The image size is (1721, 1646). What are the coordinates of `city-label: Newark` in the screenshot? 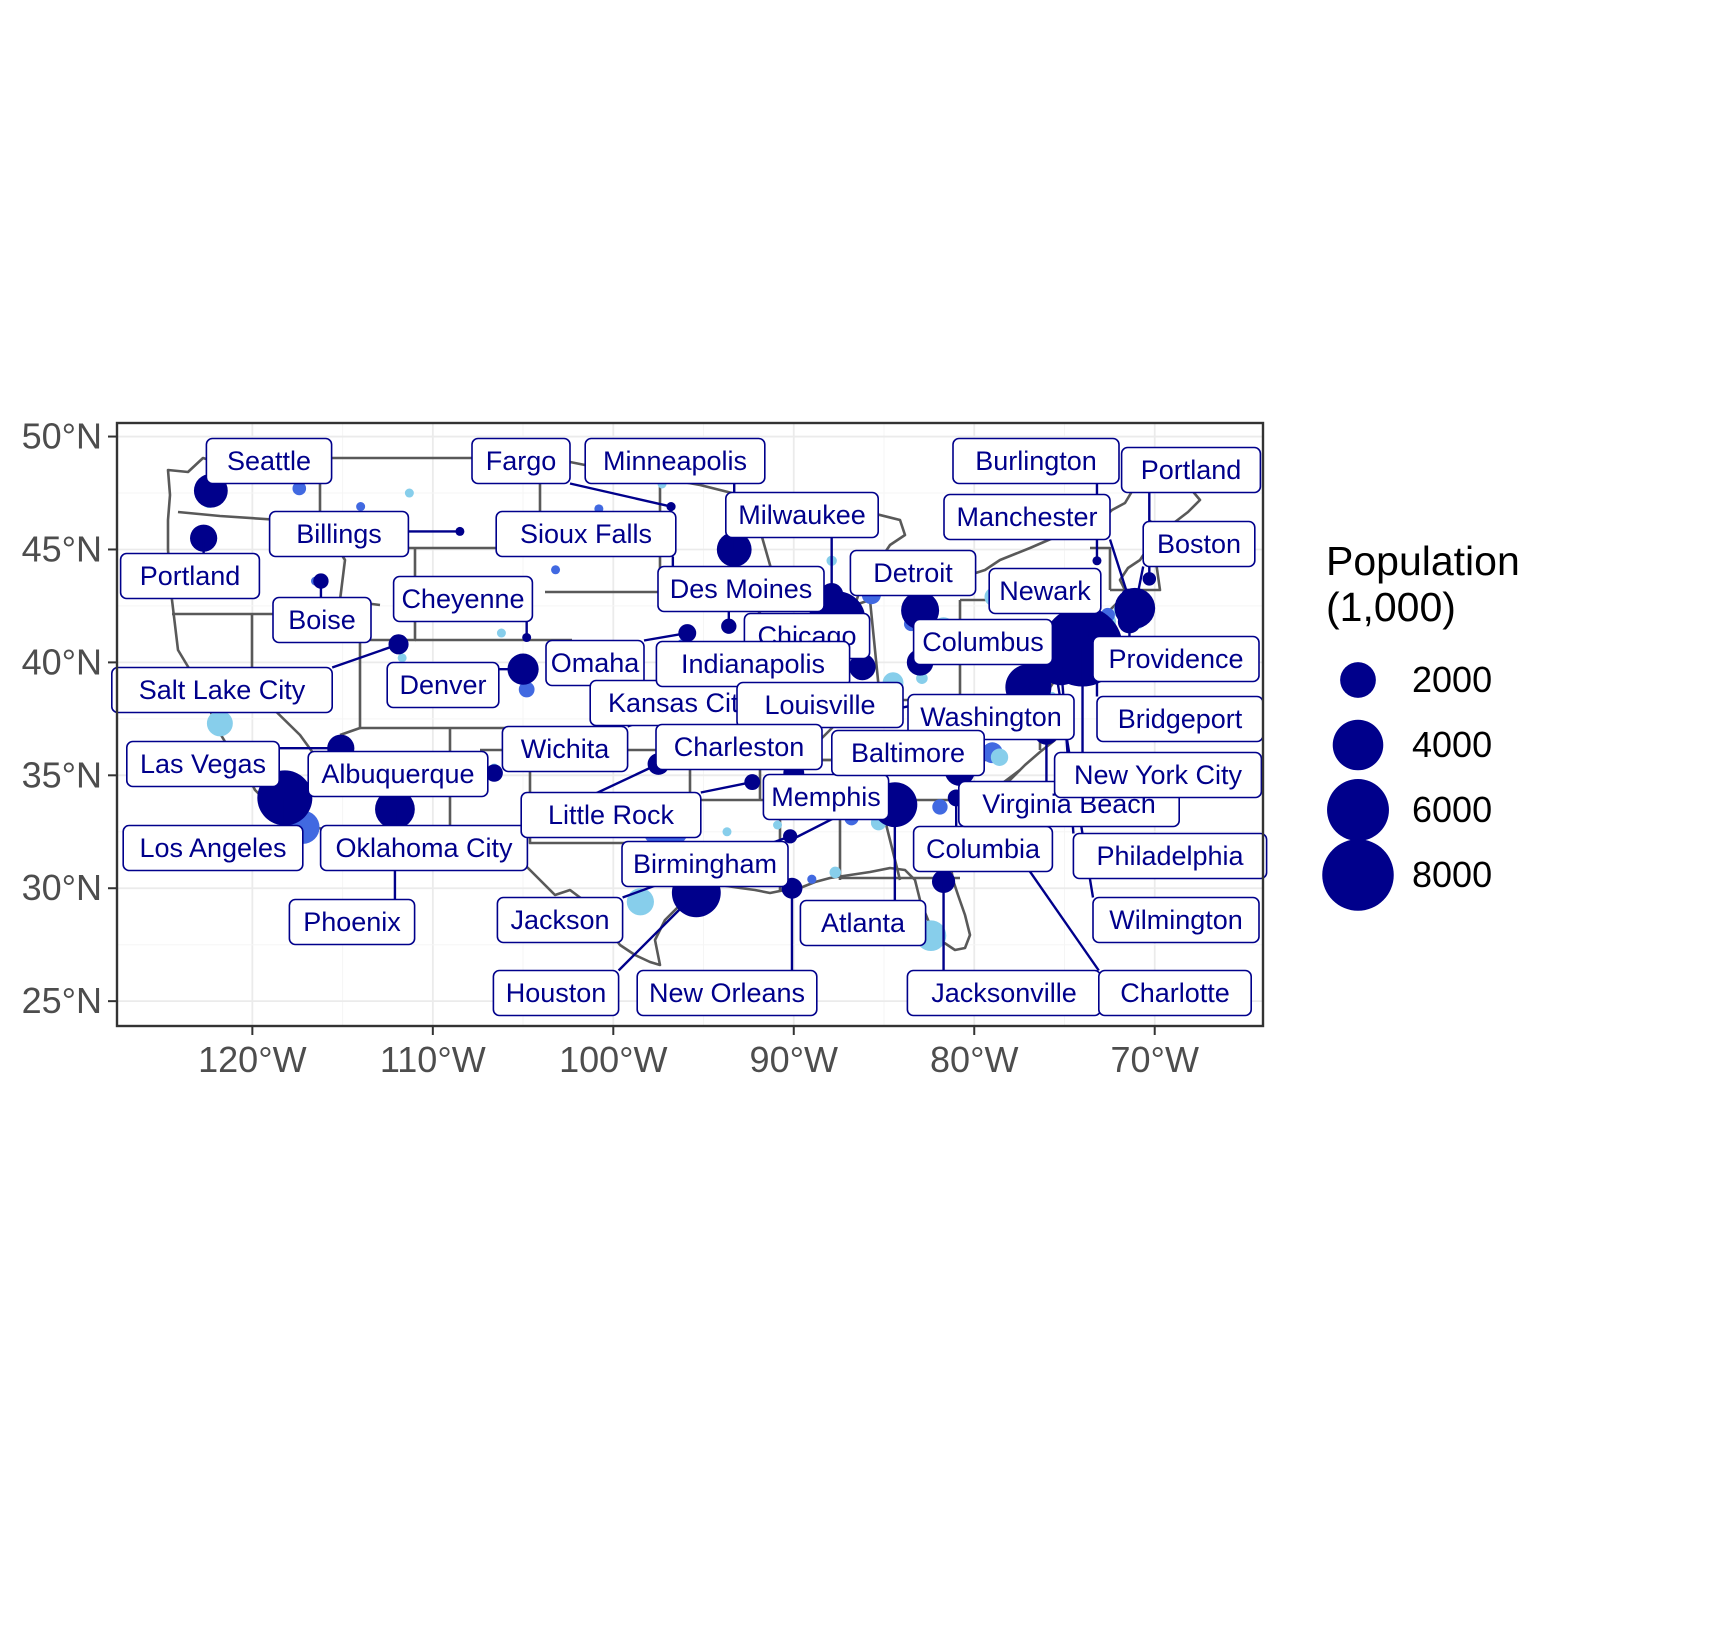 It's located at (1045, 591).